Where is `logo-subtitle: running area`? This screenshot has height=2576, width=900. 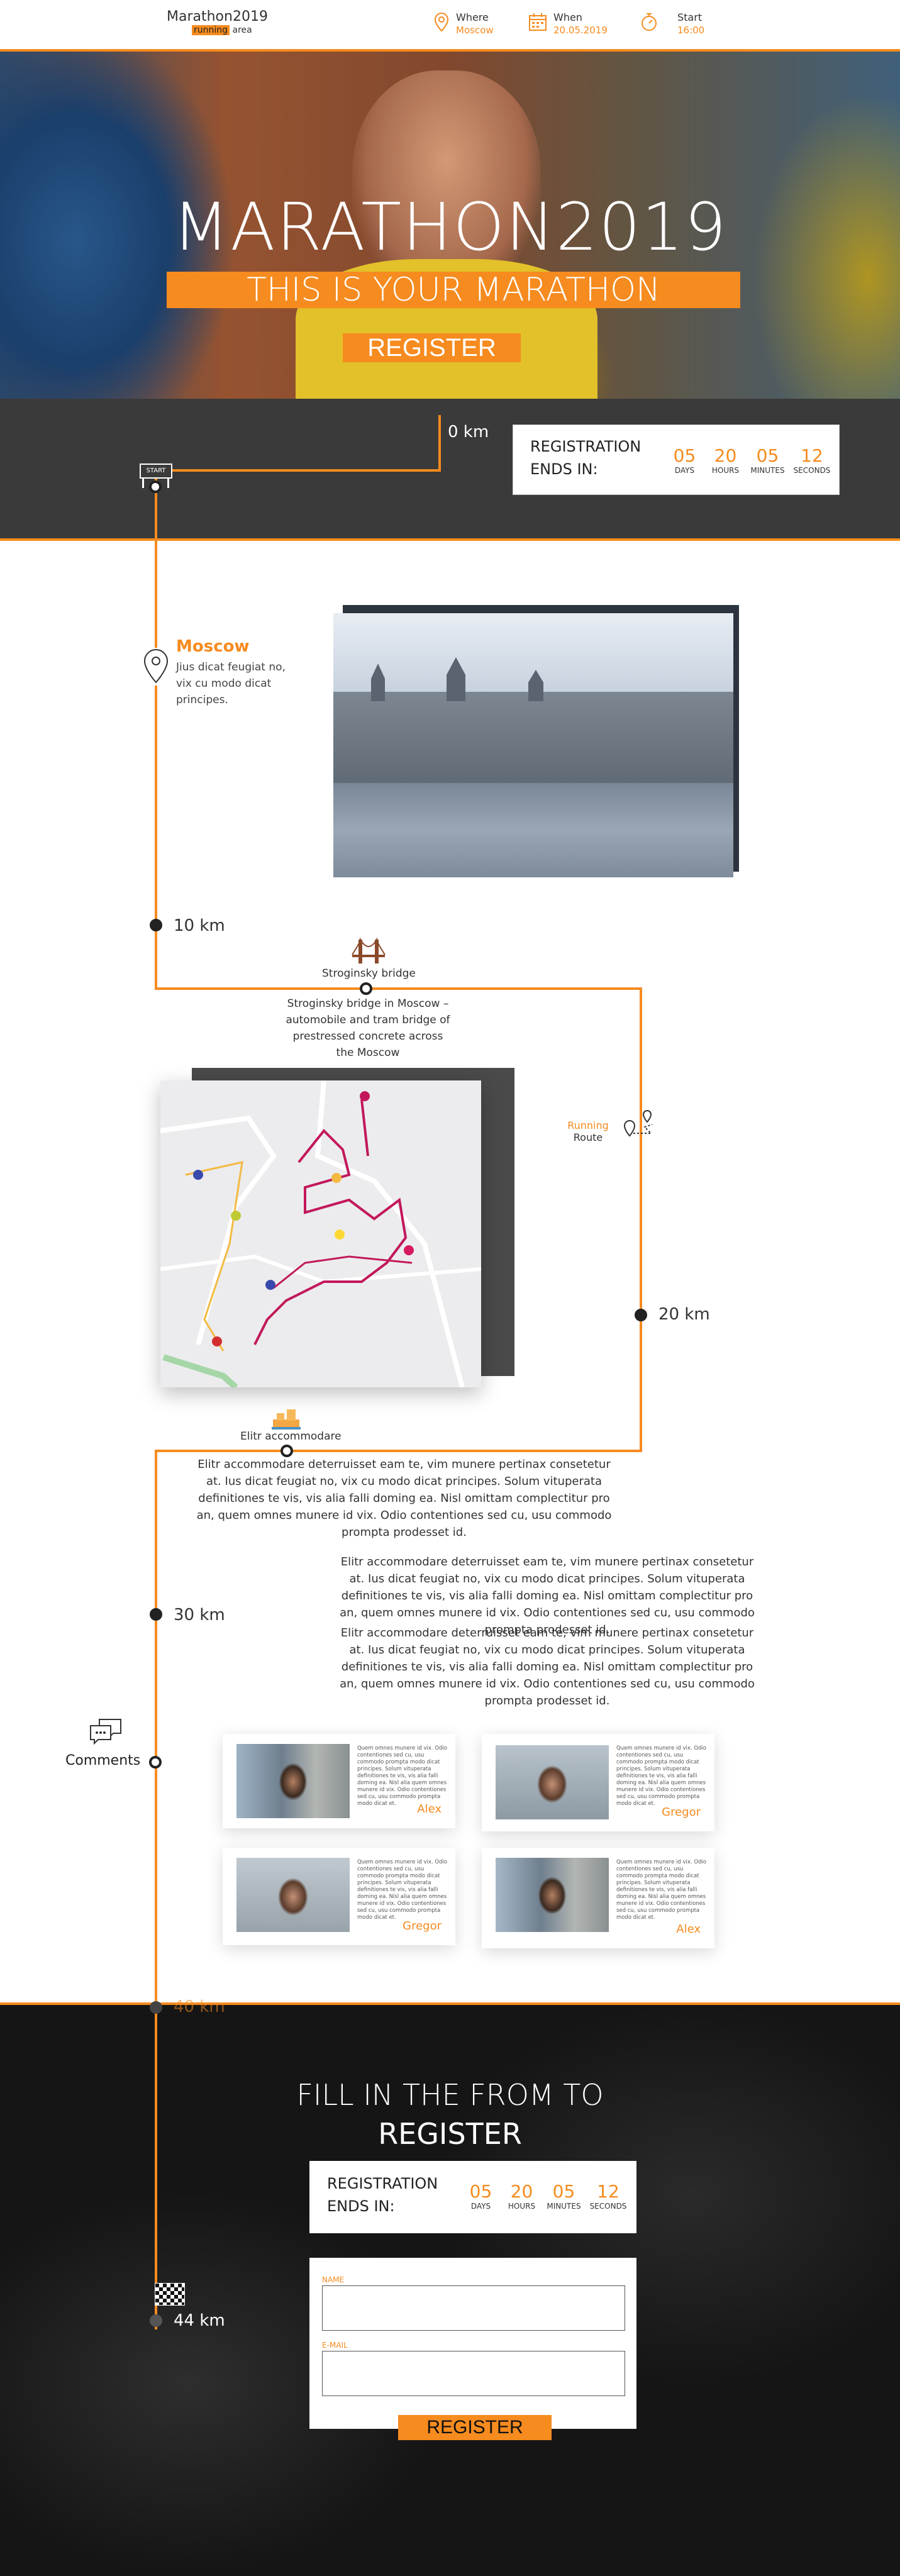 logo-subtitle: running area is located at coordinates (222, 30).